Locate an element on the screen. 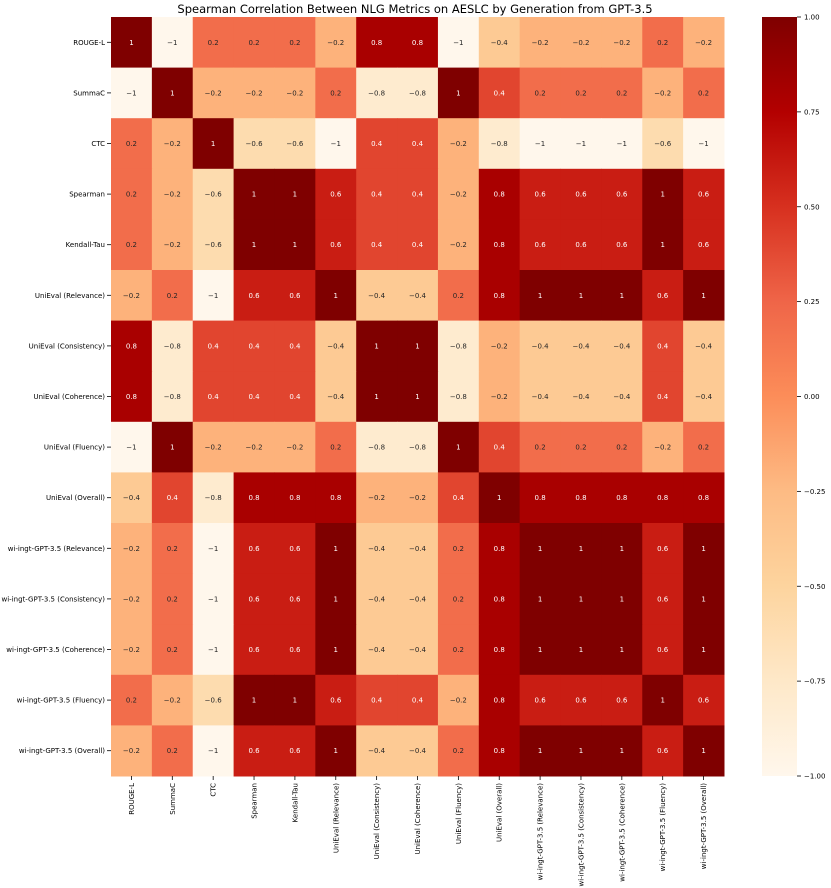 Image resolution: width=831 pixels, height=888 pixels. column-label: wi-ingt-GPT-3.5 (Relevance) is located at coordinates (541, 832).